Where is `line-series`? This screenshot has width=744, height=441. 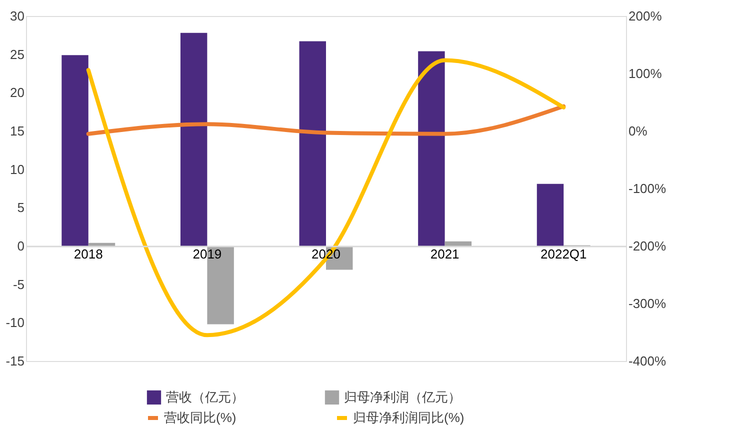
line-series is located at coordinates (326, 120).